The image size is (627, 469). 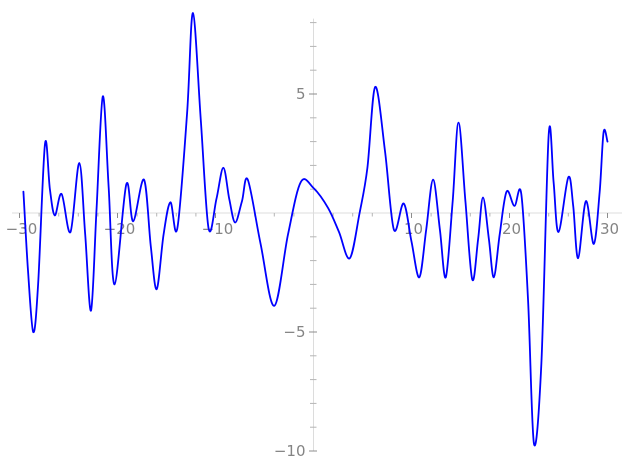 I want to click on x-tick-label: 20, so click(x=511, y=229).